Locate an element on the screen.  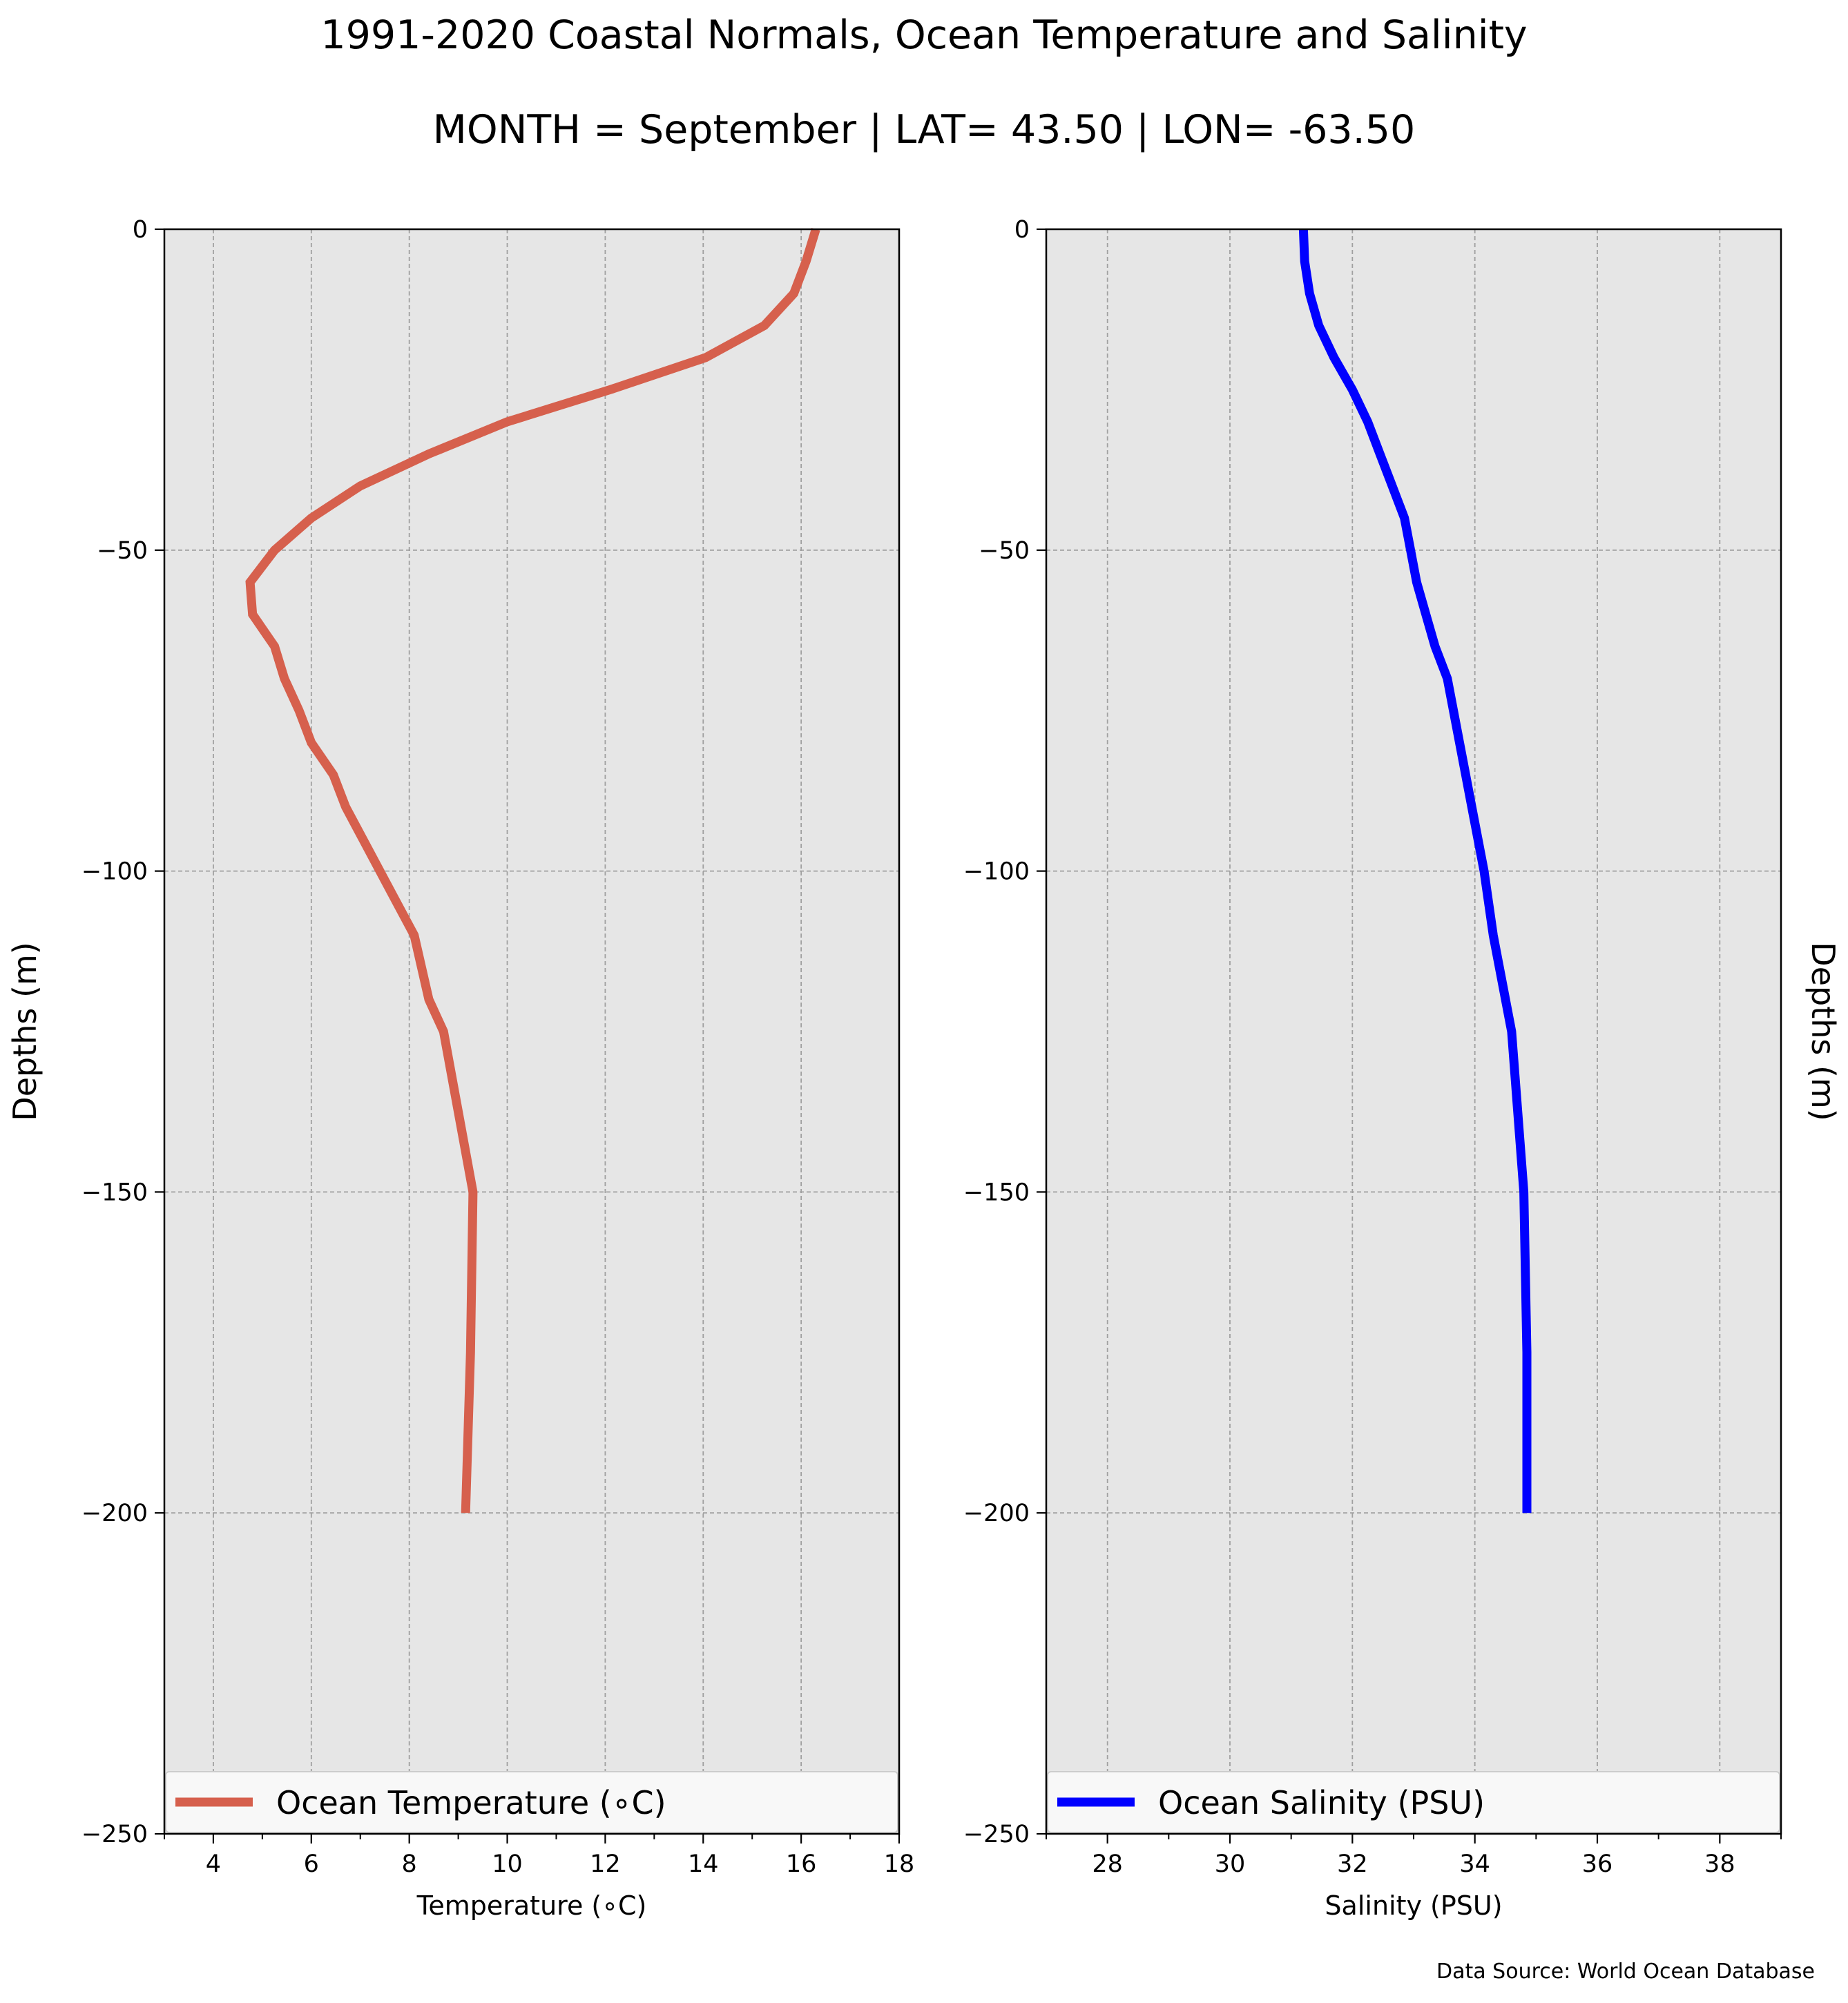
x-tick-label: 28 is located at coordinates (1107, 1864).